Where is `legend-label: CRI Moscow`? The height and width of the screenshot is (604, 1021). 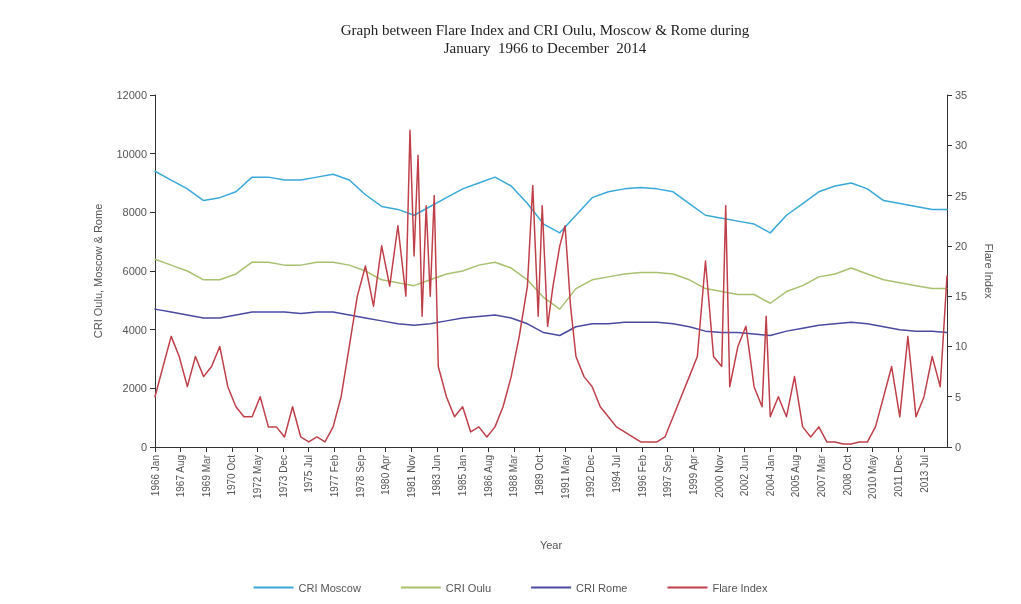 legend-label: CRI Moscow is located at coordinates (329, 587).